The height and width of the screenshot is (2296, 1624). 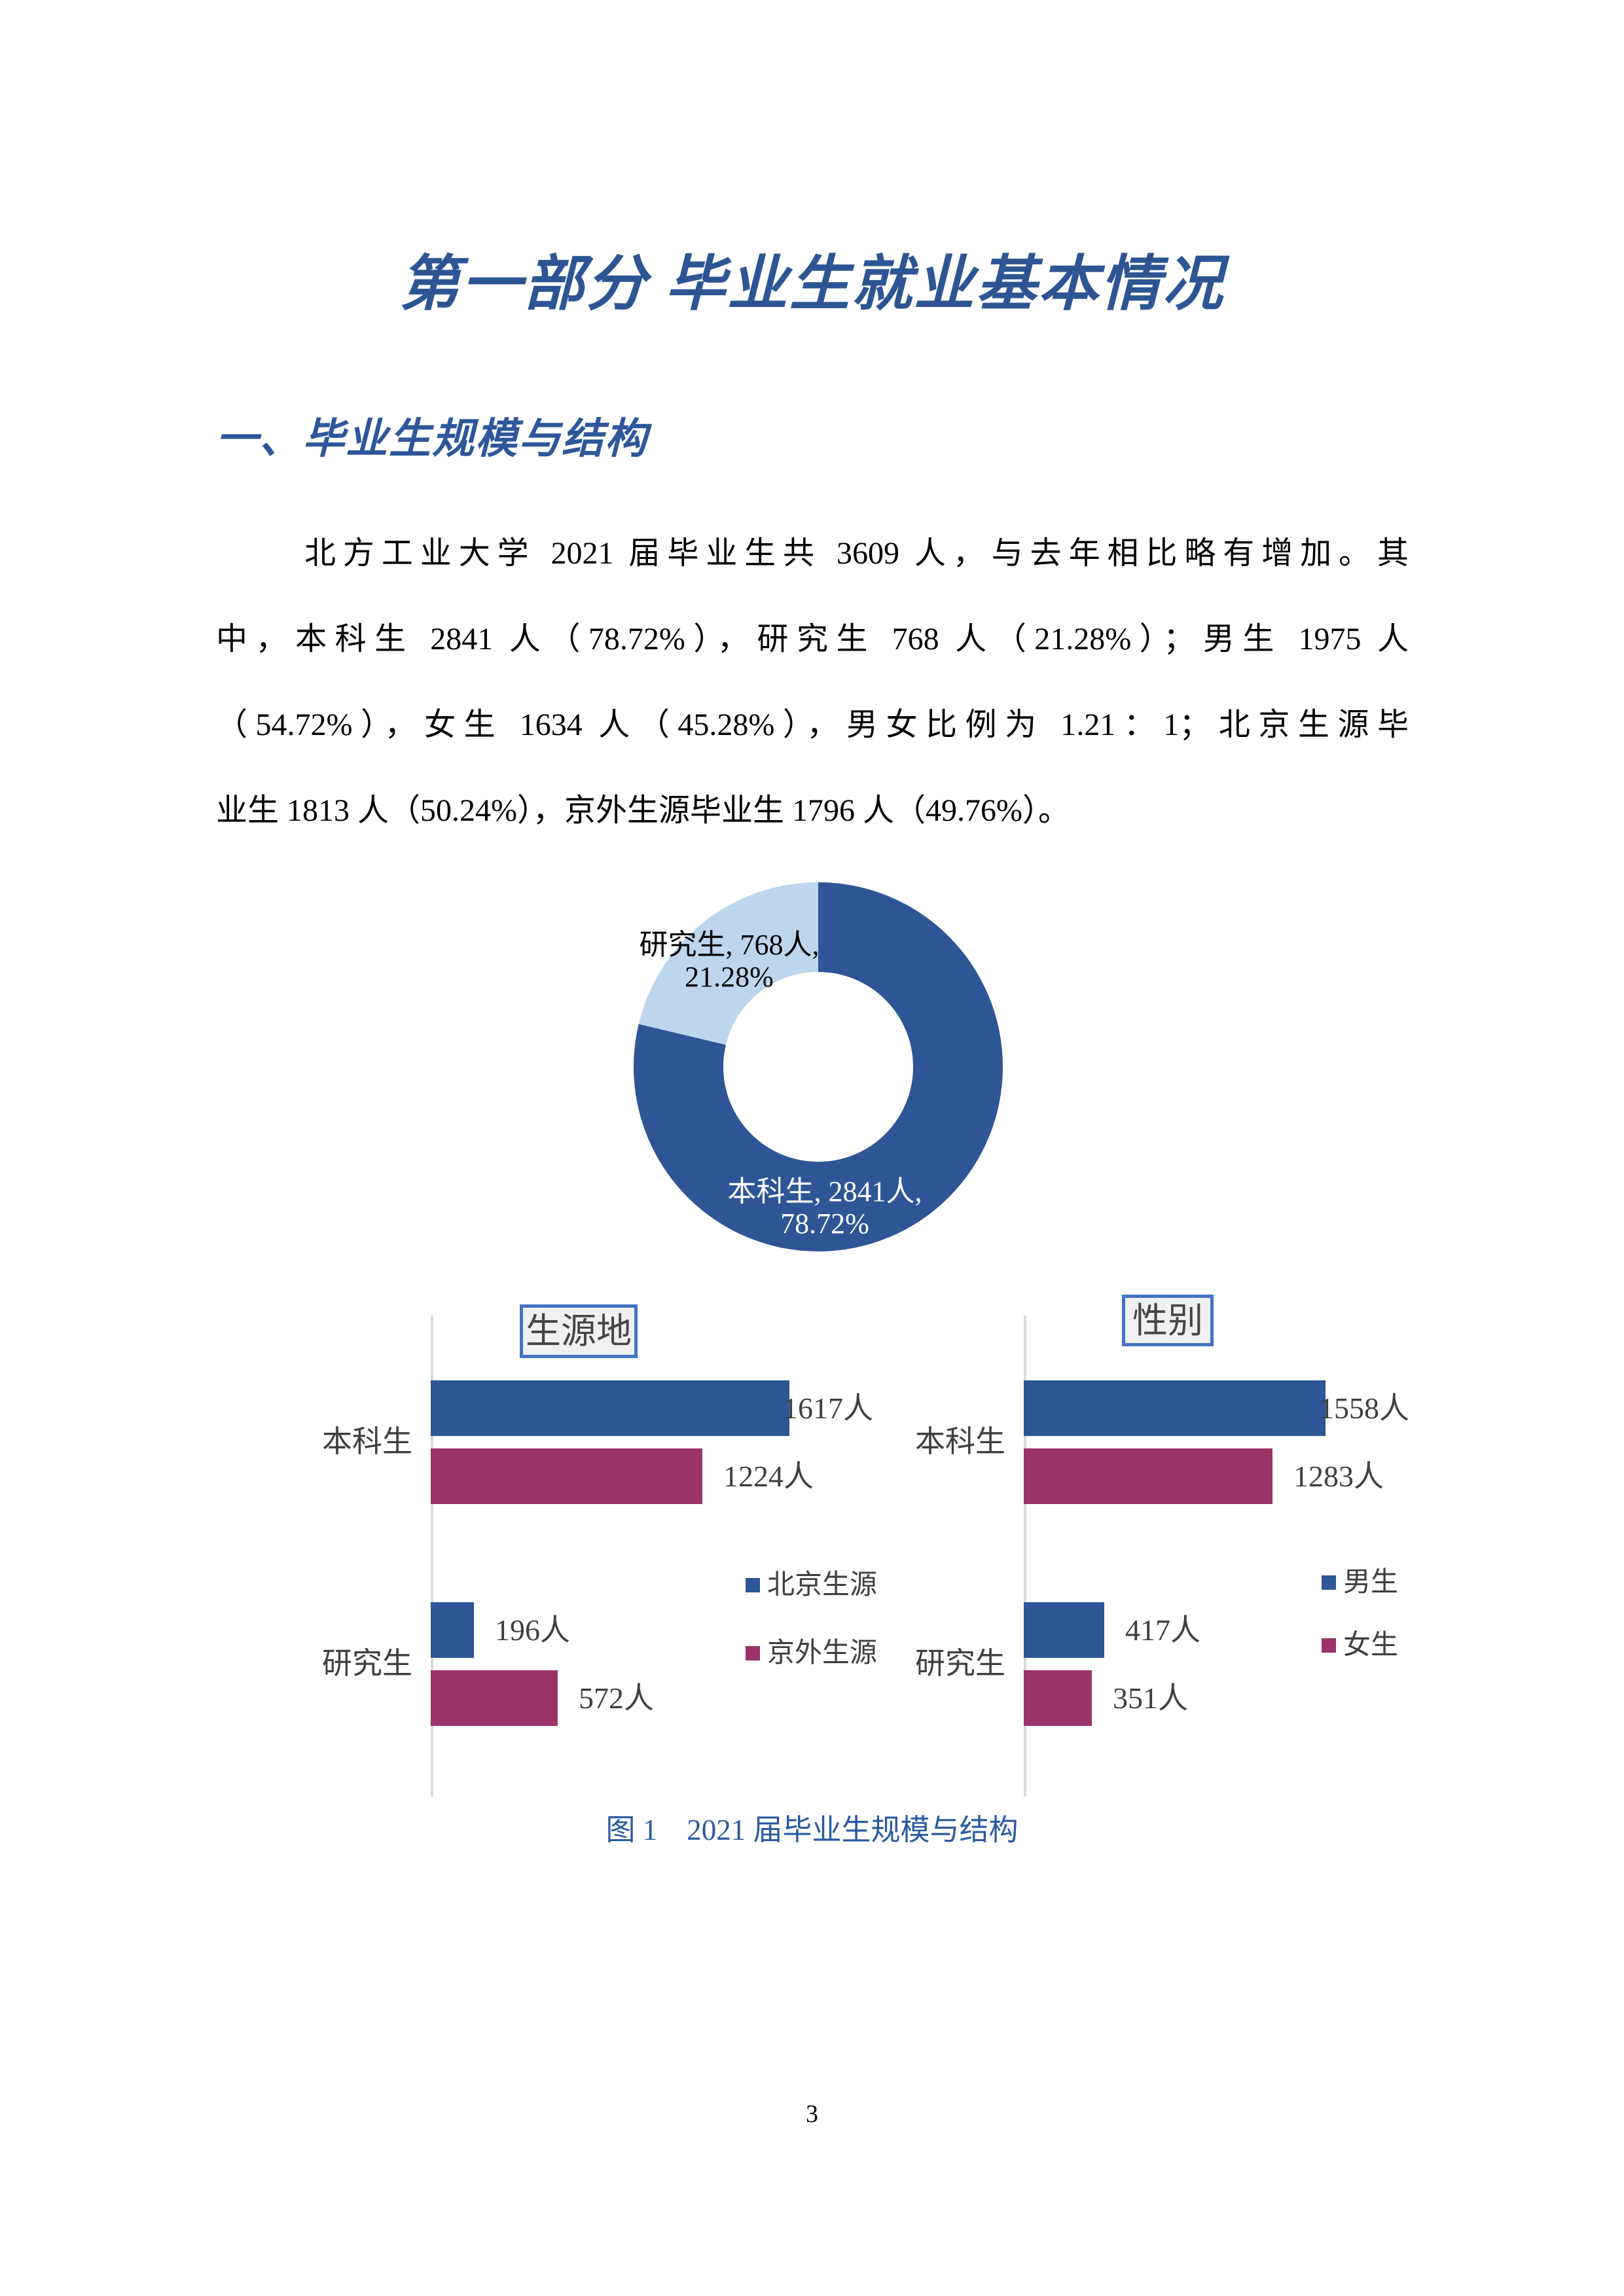 I want to click on bar-男生-研究生, so click(x=1064, y=1630).